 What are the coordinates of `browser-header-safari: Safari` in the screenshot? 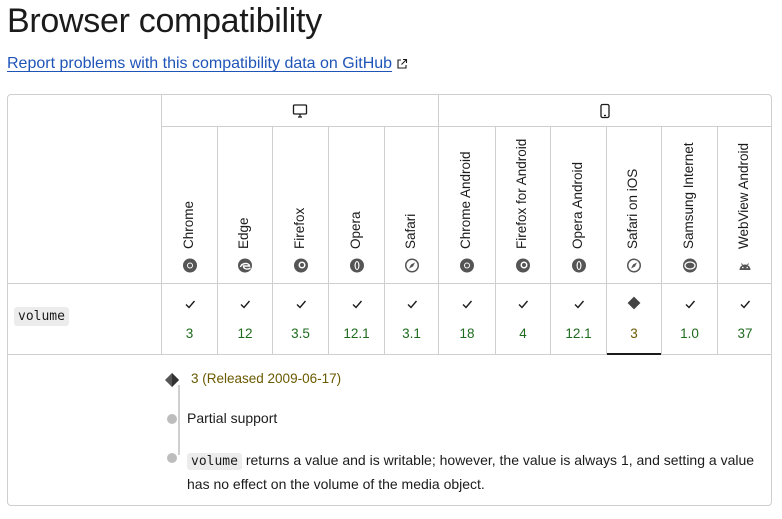 It's located at (411, 205).